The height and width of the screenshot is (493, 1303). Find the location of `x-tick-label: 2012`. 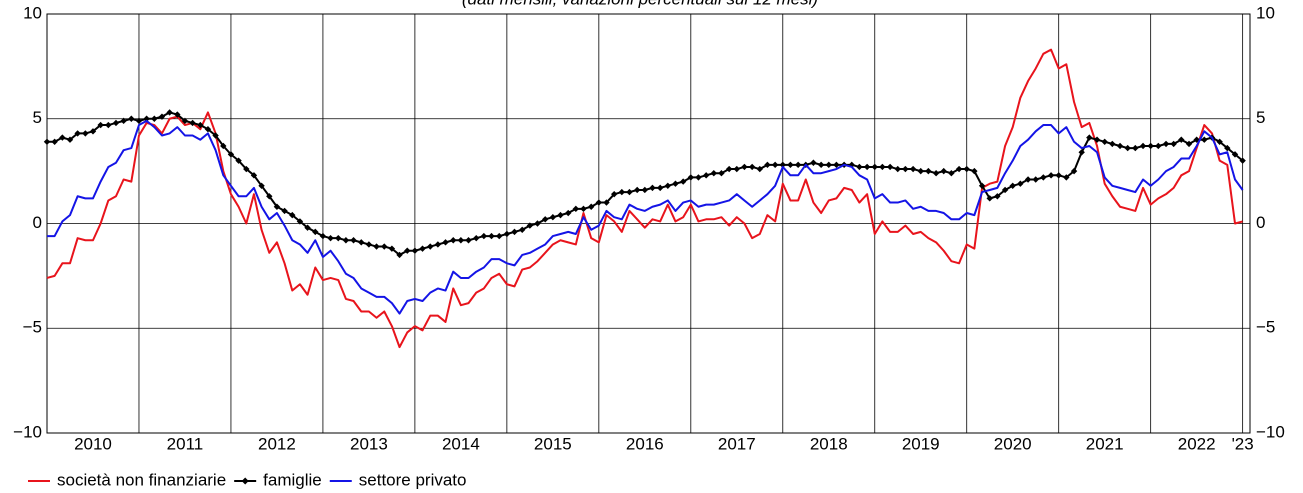

x-tick-label: 2012 is located at coordinates (277, 443).